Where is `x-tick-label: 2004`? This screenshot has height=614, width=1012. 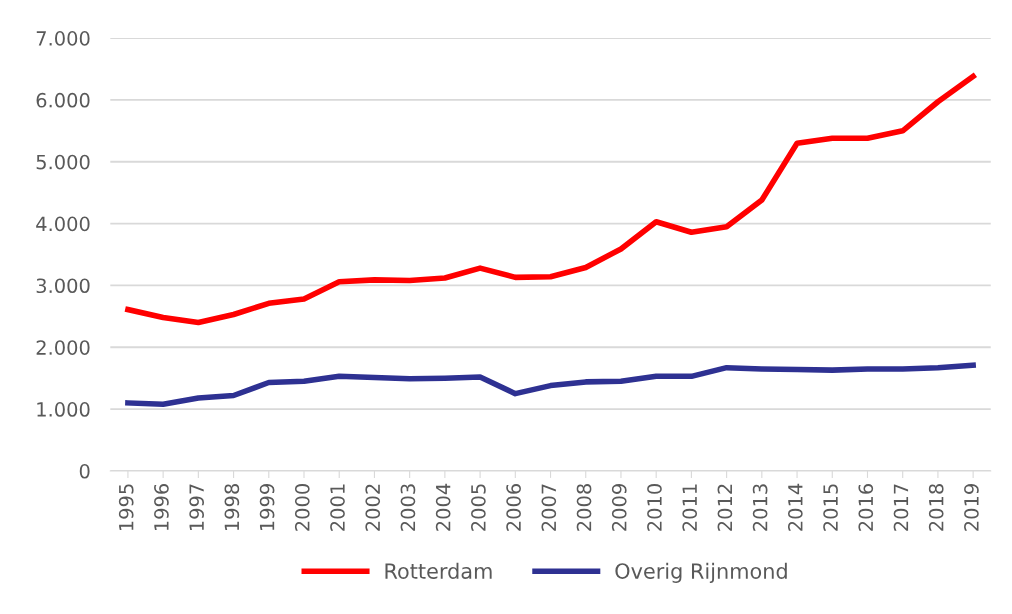 x-tick-label: 2004 is located at coordinates (443, 507).